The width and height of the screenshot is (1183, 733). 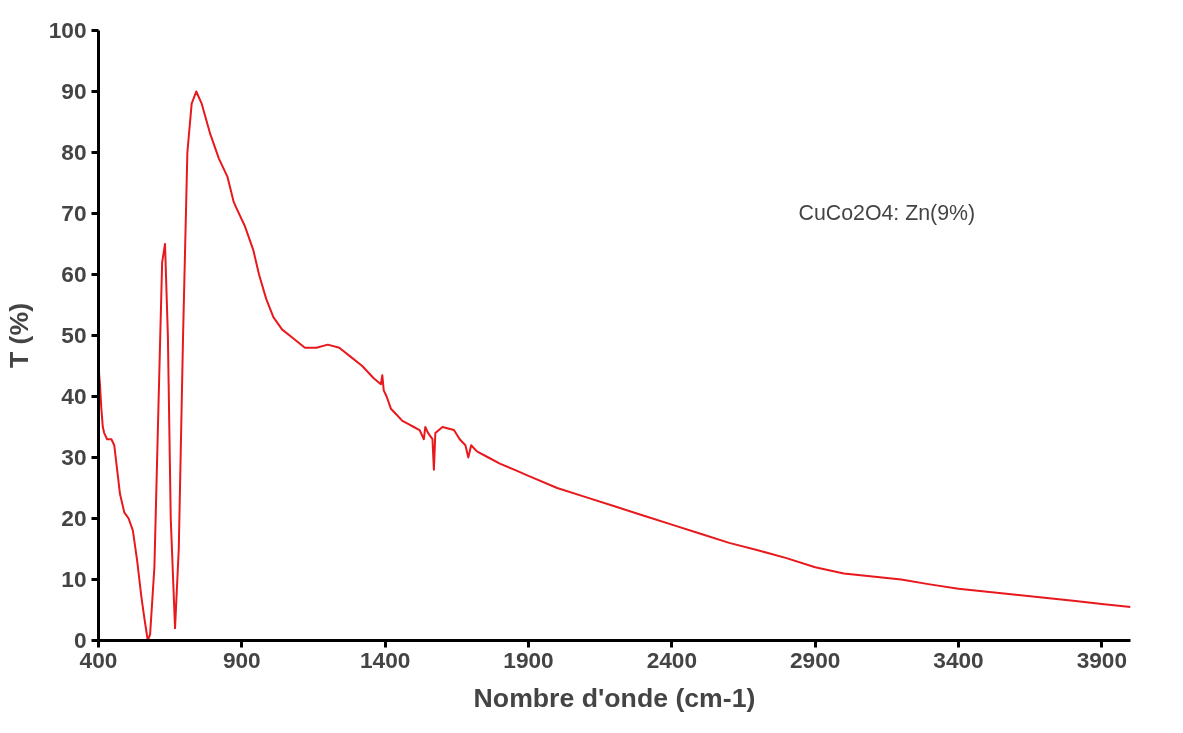 I want to click on x-axis-title: Nombre d'onde (cm-1), so click(x=614, y=697).